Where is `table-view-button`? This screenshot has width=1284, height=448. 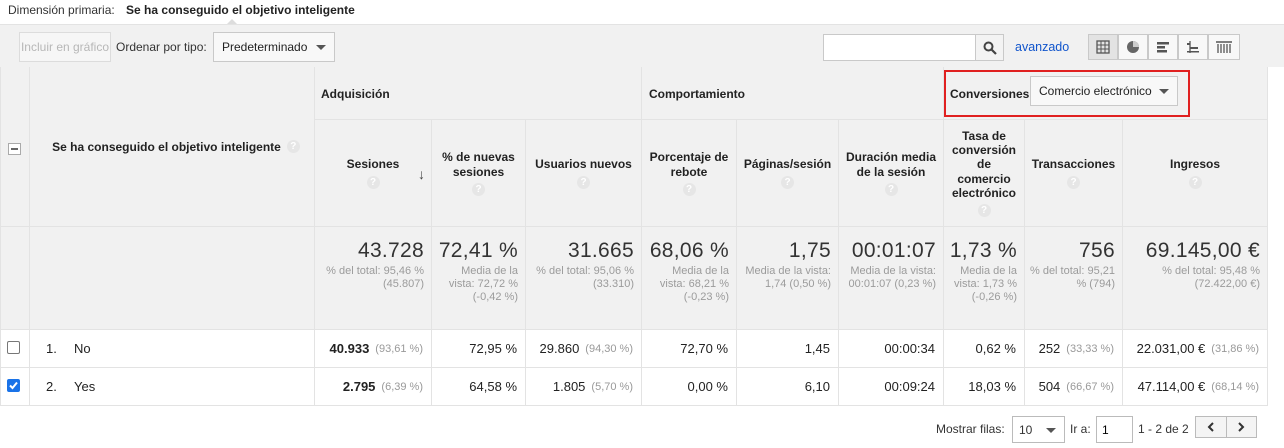 table-view-button is located at coordinates (1103, 47).